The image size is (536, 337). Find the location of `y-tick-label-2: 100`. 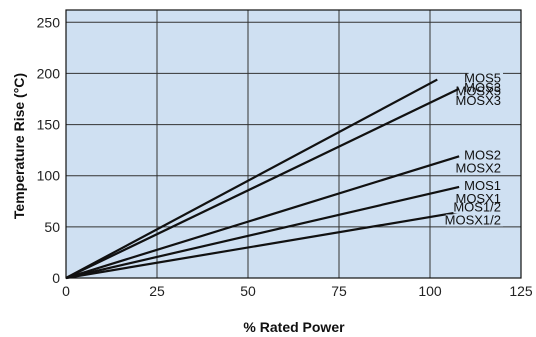

y-tick-label-2: 100 is located at coordinates (49, 176).